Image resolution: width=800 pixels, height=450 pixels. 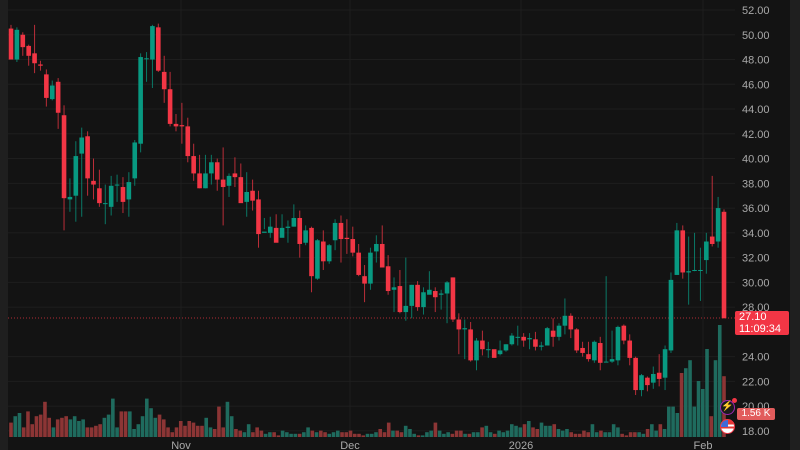 I want to click on last-price-value: 27.10, so click(x=753, y=317).